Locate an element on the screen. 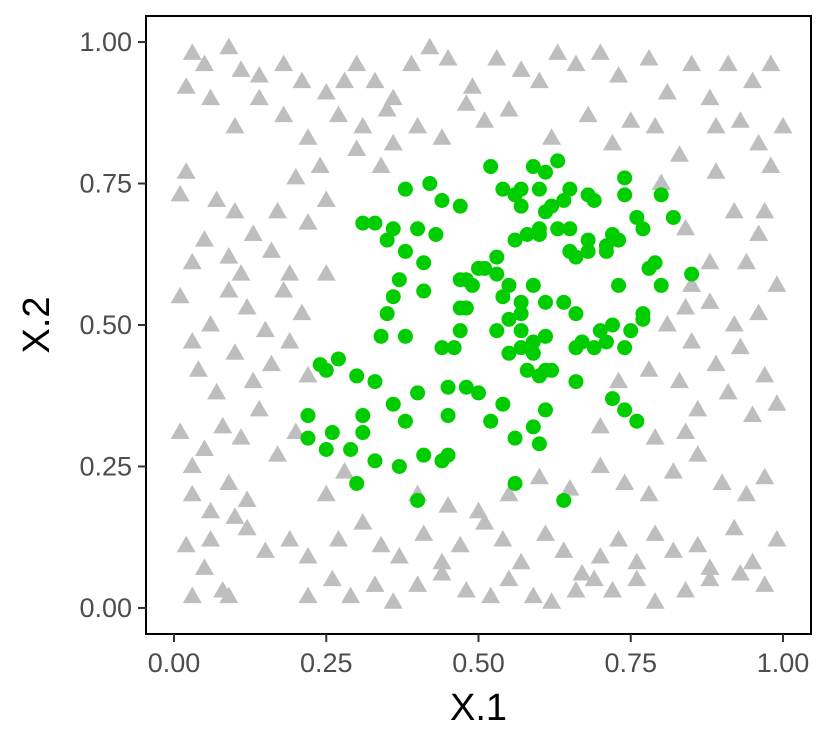 This screenshot has height=747, width=830. x-tick-label: 0.25 is located at coordinates (326, 663).